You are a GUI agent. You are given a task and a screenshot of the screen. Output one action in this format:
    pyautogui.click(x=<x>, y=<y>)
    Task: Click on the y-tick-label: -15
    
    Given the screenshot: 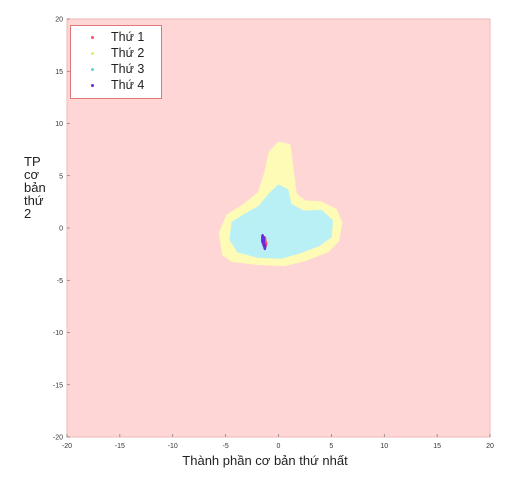 What is the action you would take?
    pyautogui.click(x=58, y=385)
    